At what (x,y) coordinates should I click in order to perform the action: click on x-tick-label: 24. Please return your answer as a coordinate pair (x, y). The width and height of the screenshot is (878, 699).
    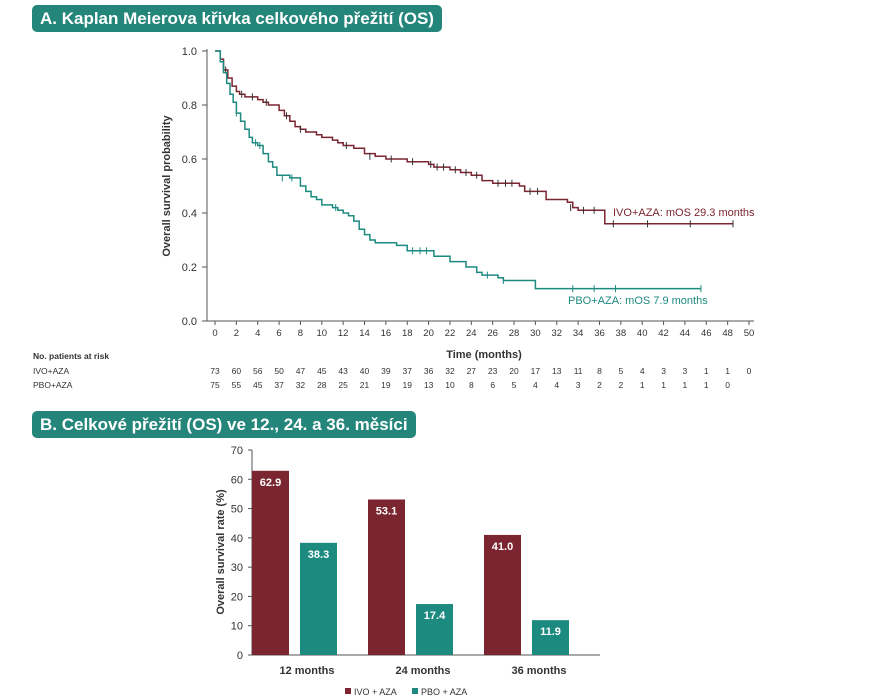
    Looking at the image, I should click on (471, 333).